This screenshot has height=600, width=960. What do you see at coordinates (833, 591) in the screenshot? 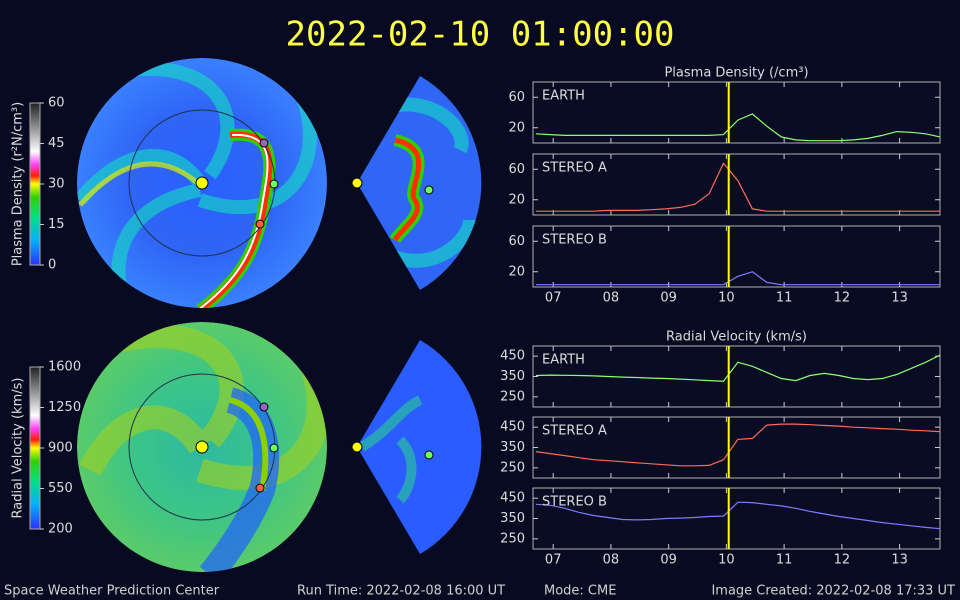
I see `footer-created: Image Created: 2022-02-08 17:33 UT` at bounding box center [833, 591].